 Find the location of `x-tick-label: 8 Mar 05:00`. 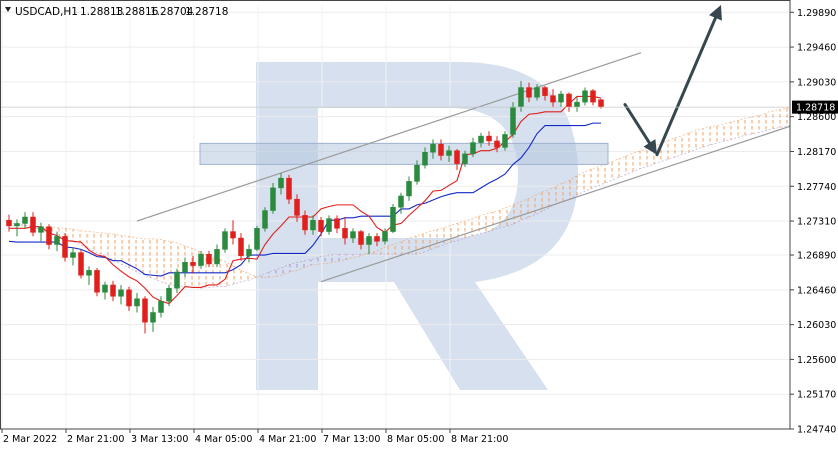

x-tick-label: 8 Mar 05:00 is located at coordinates (415, 439).